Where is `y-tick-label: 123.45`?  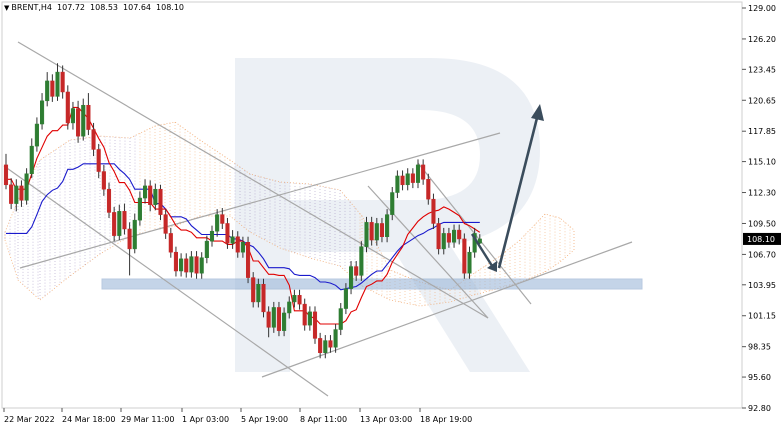 y-tick-label: 123.45 is located at coordinates (762, 69).